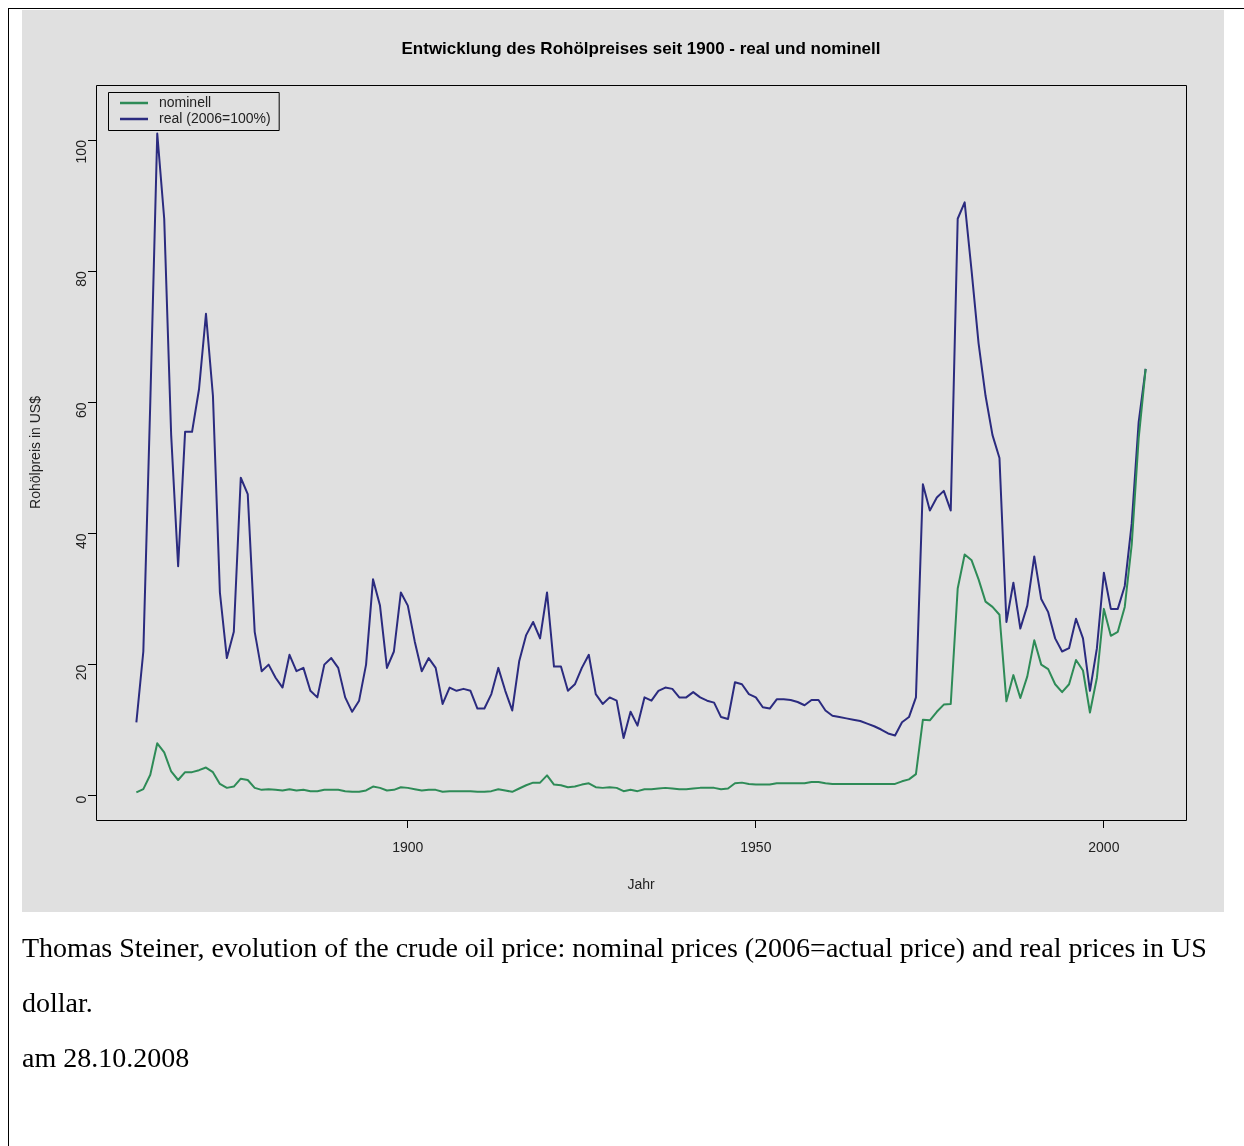 The width and height of the screenshot is (1244, 1146). What do you see at coordinates (185, 101) in the screenshot?
I see `legend-label: nominell` at bounding box center [185, 101].